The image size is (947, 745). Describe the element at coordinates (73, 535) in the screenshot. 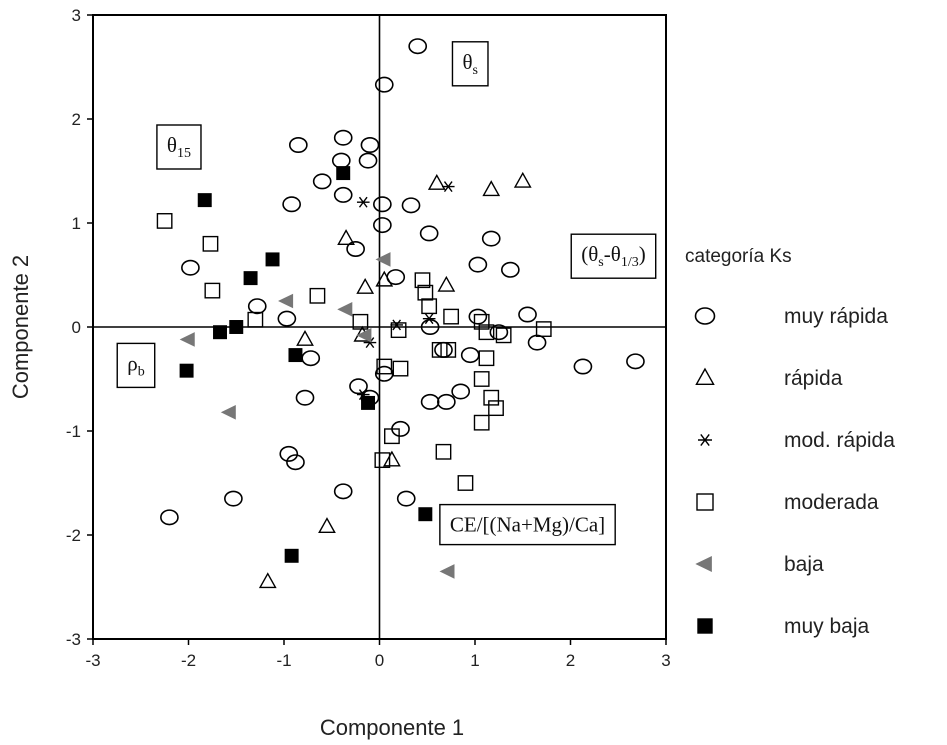

I see `y-tick-label: -2` at that location.